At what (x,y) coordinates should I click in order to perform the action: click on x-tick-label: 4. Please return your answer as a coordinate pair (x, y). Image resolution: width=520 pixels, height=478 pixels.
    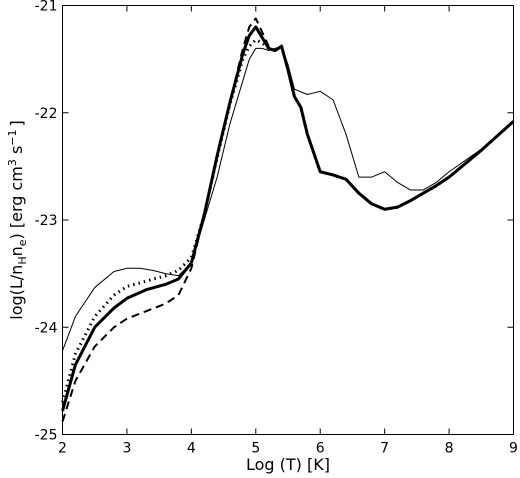
    Looking at the image, I should click on (191, 449).